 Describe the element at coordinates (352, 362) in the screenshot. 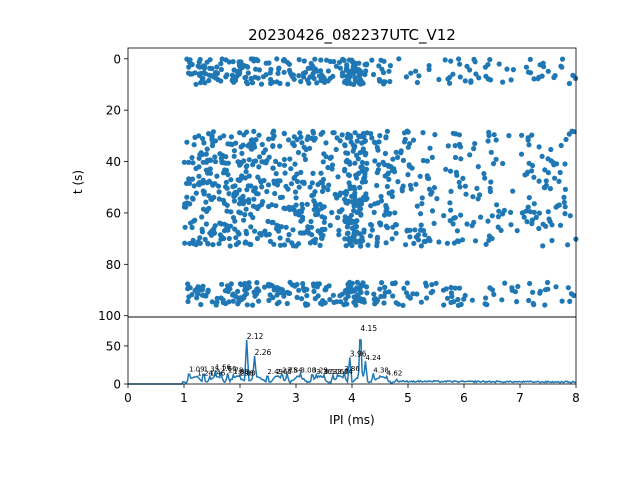

I see `histogram-line` at that location.